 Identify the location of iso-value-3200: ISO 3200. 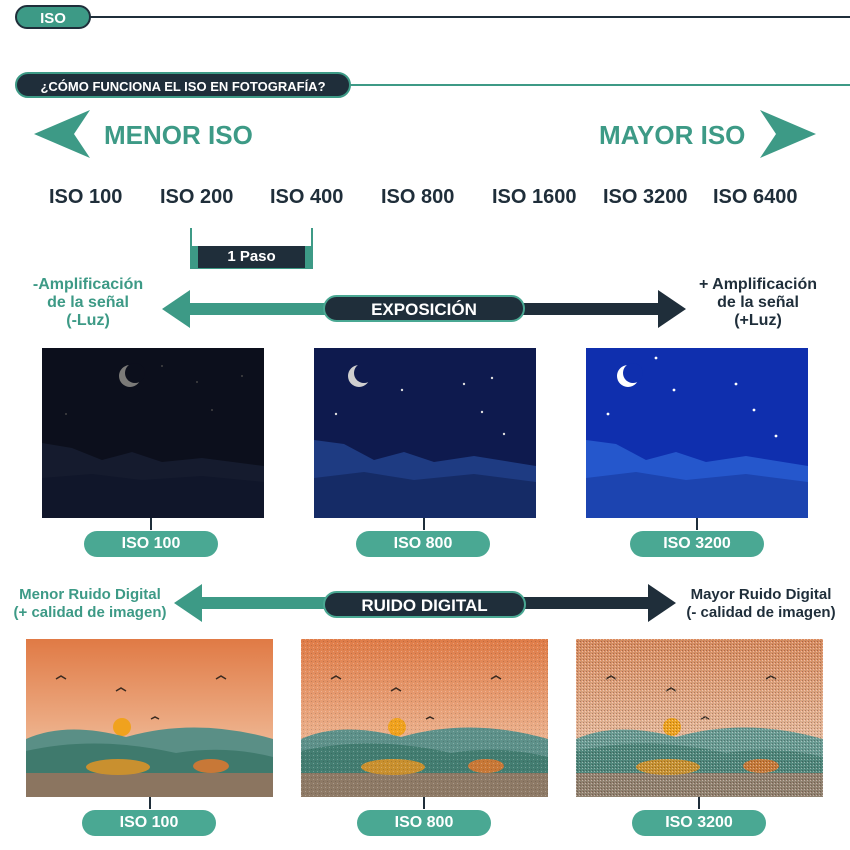
(645, 197).